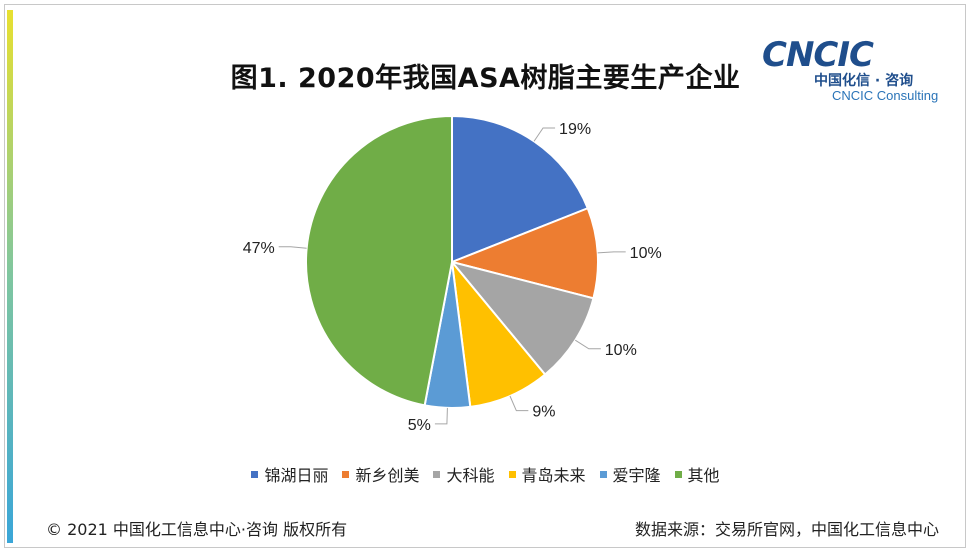 This screenshot has height=553, width=971. I want to click on logo-cn-text: 中国化信 · 咨询, so click(864, 81).